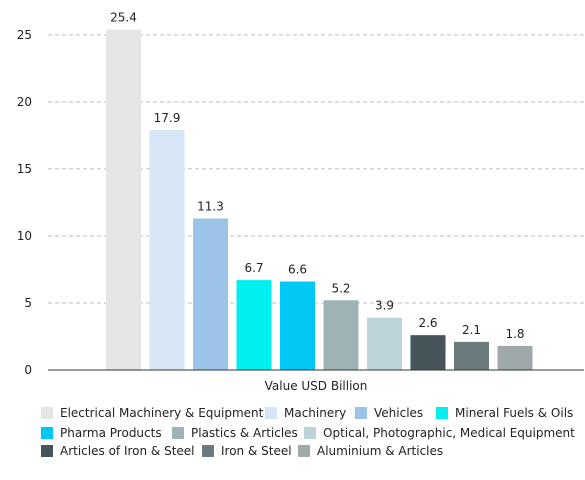 The width and height of the screenshot is (585, 480). What do you see at coordinates (210, 206) in the screenshot?
I see `bar-data-label: 11.3` at bounding box center [210, 206].